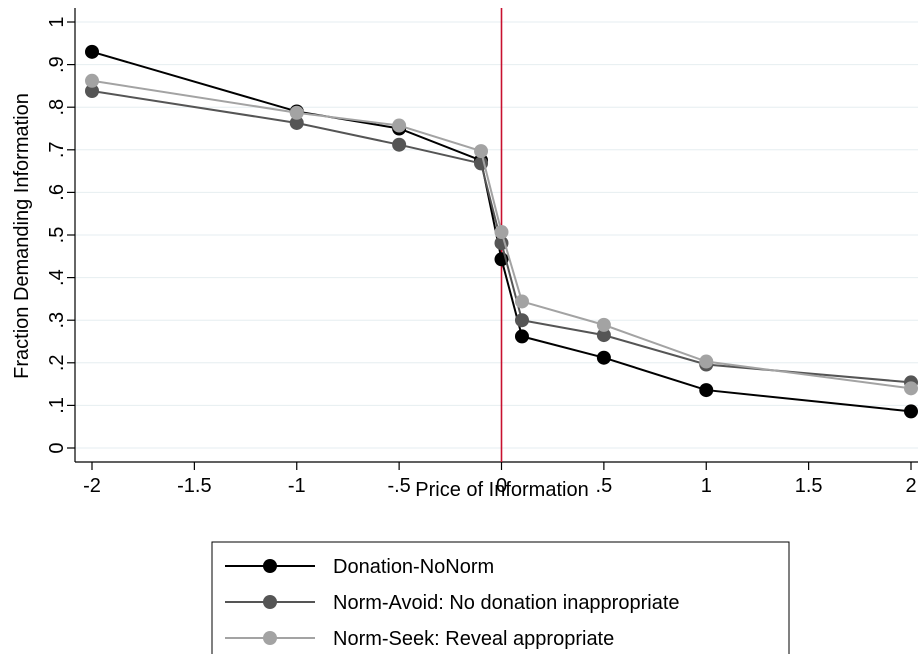 Image resolution: width=921 pixels, height=654 pixels. Describe the element at coordinates (57, 447) in the screenshot. I see `y-tick-label: 0` at that location.